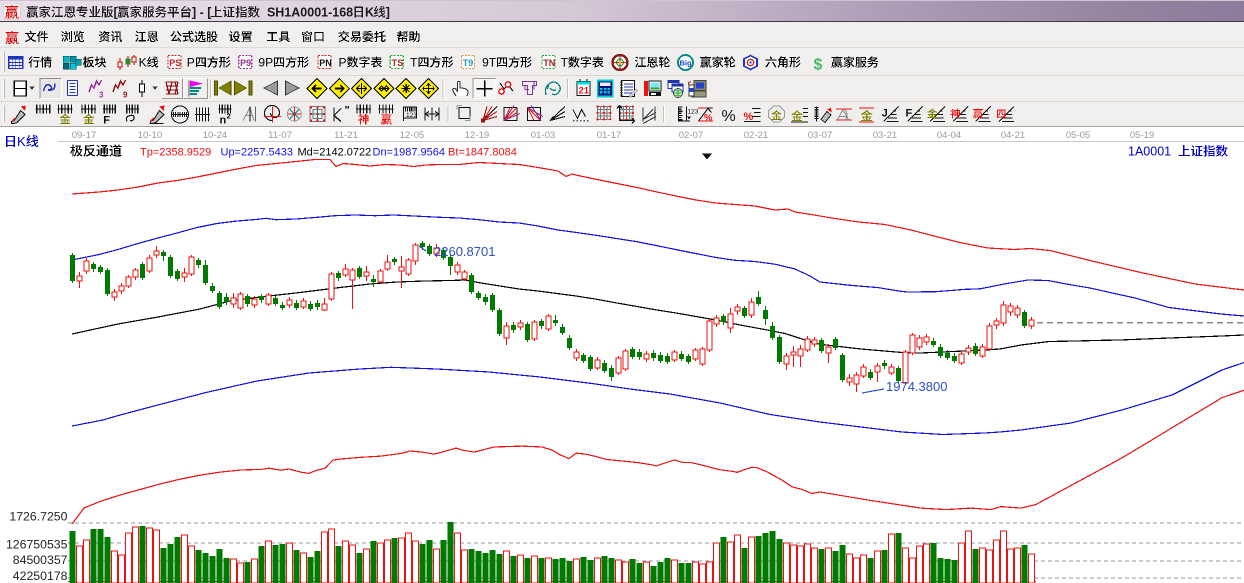 This screenshot has width=1244, height=583. Describe the element at coordinates (37, 544) in the screenshot. I see `svg-text: 126750535` at that location.